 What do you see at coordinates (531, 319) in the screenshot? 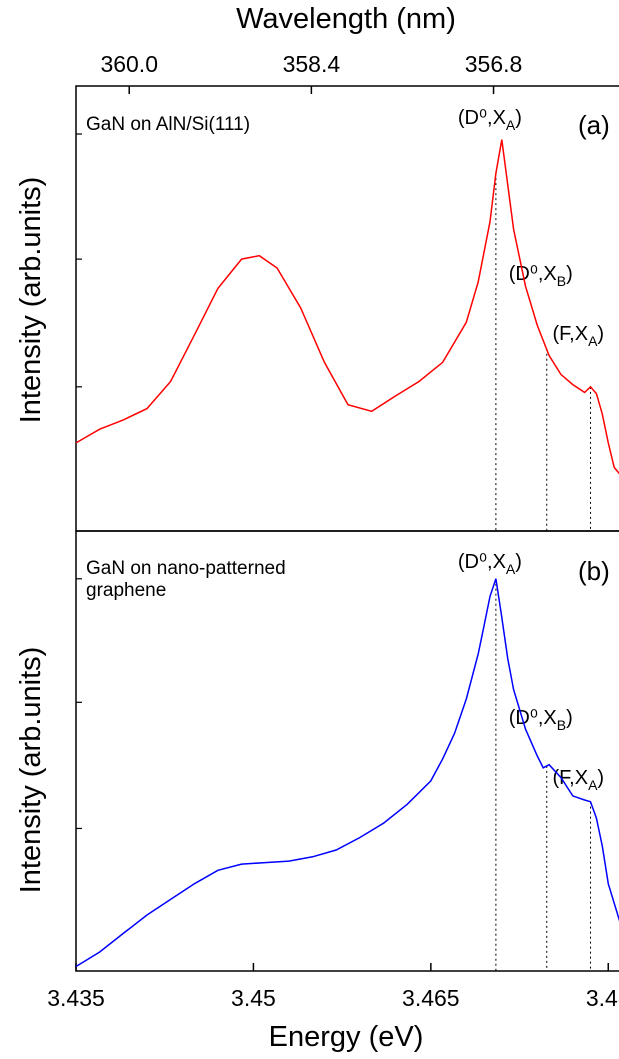
I see `panel-a-peak-markers: (D⁰,XA) (D⁰,XB) (F,XA)` at bounding box center [531, 319].